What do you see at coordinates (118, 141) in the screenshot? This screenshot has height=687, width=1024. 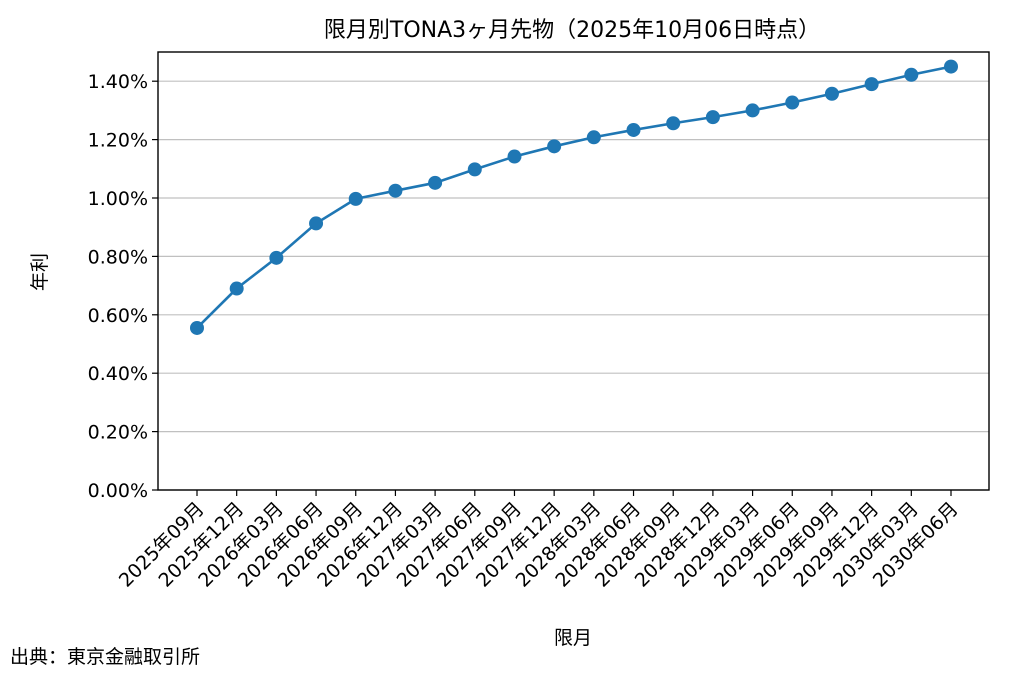 I see `y-tick-label: 1.20%` at bounding box center [118, 141].